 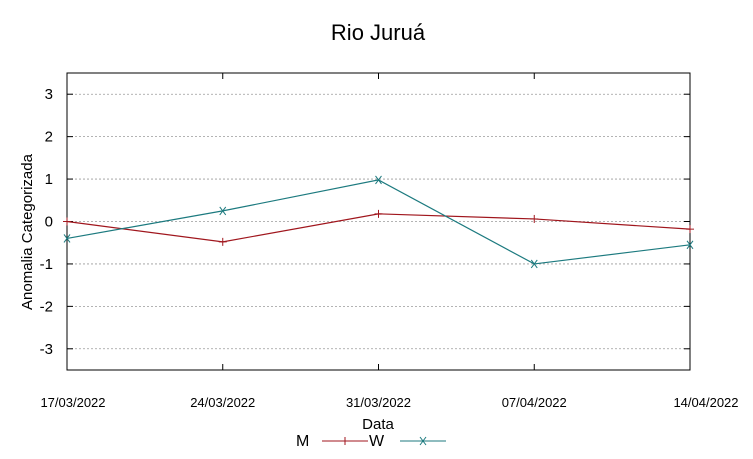 I want to click on xtick-label: 31/03/2022, so click(x=378, y=402).